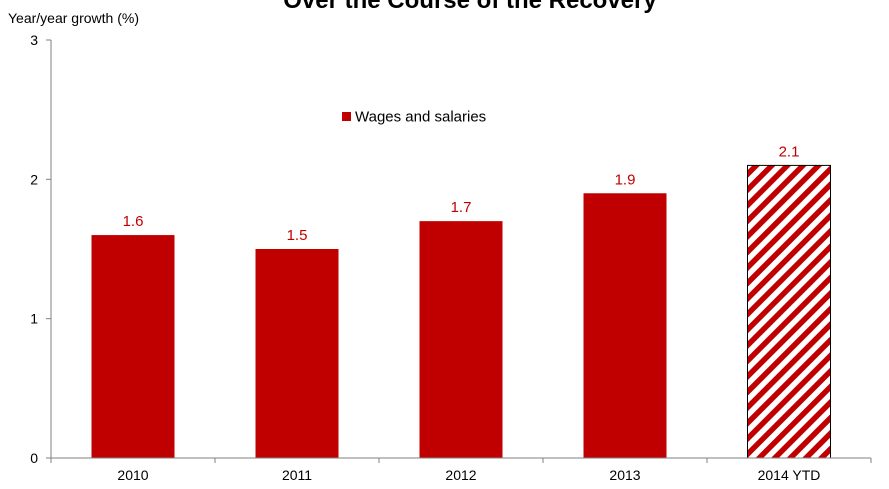 The height and width of the screenshot is (489, 889). Describe the element at coordinates (133, 346) in the screenshot. I see `bar-2010` at that location.